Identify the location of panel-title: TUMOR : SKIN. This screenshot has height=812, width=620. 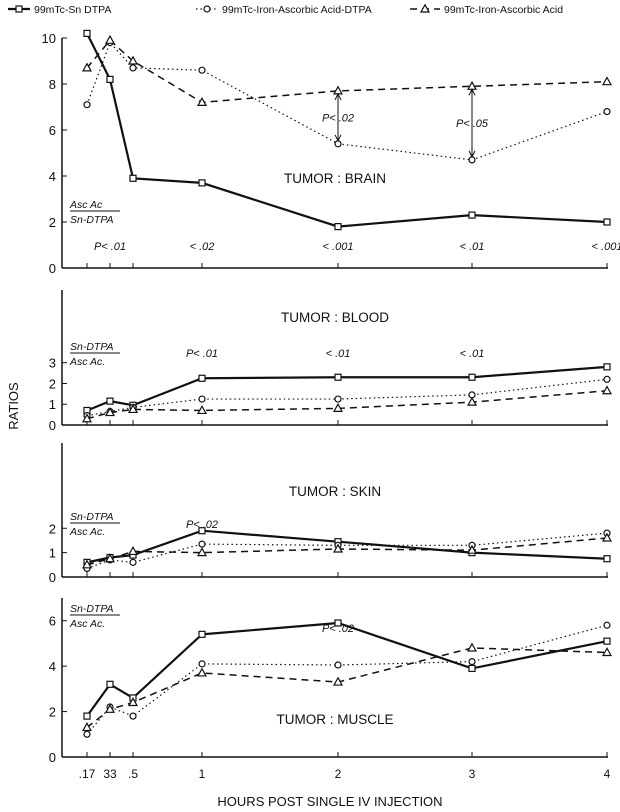
(335, 491).